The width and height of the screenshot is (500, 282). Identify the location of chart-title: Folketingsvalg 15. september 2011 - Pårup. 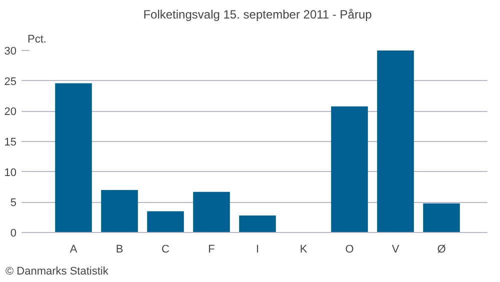
(257, 15).